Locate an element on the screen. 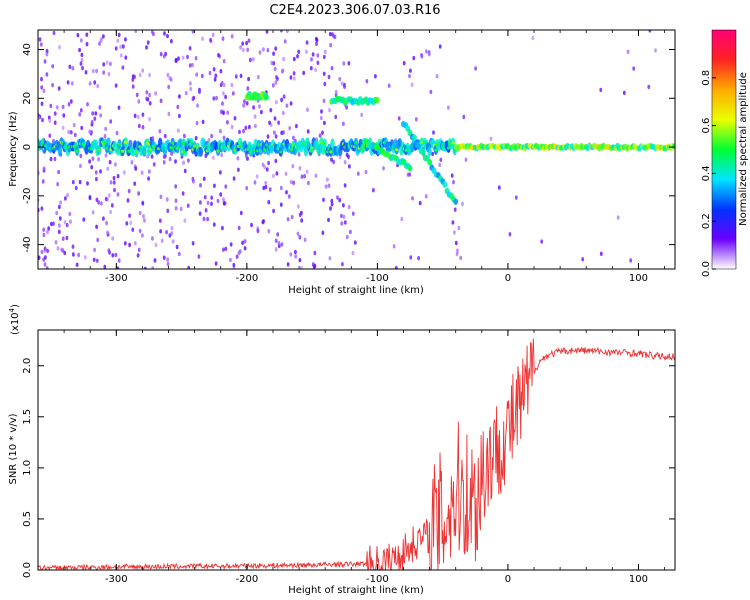  colorbar-label: Normalized spectral amplitude is located at coordinates (743, 149).